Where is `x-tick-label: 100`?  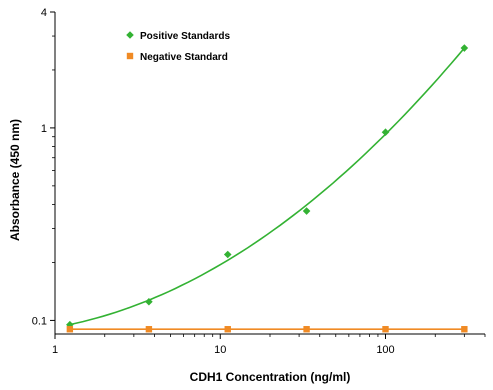
x-tick-label: 100 is located at coordinates (385, 350).